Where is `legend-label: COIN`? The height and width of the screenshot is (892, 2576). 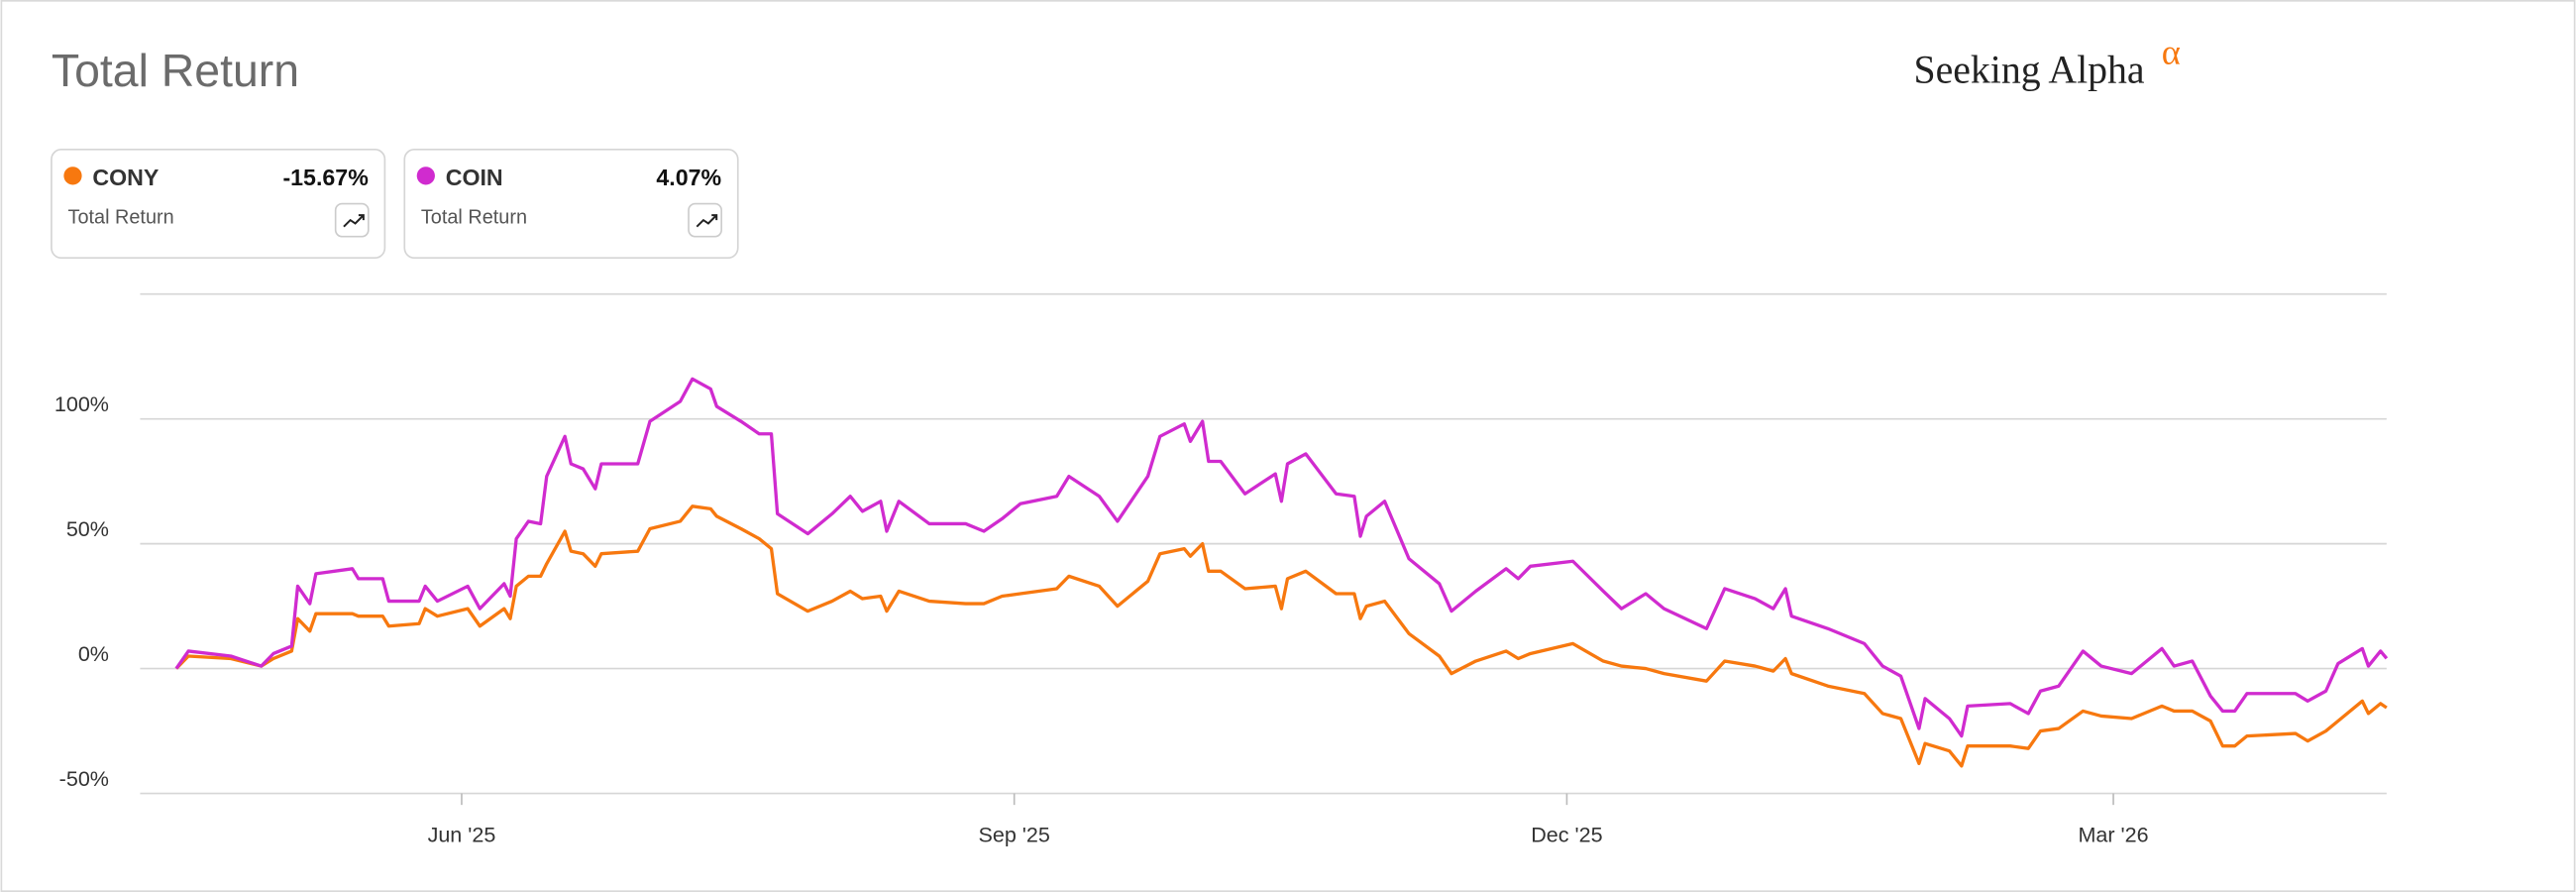 legend-label: COIN is located at coordinates (474, 178).